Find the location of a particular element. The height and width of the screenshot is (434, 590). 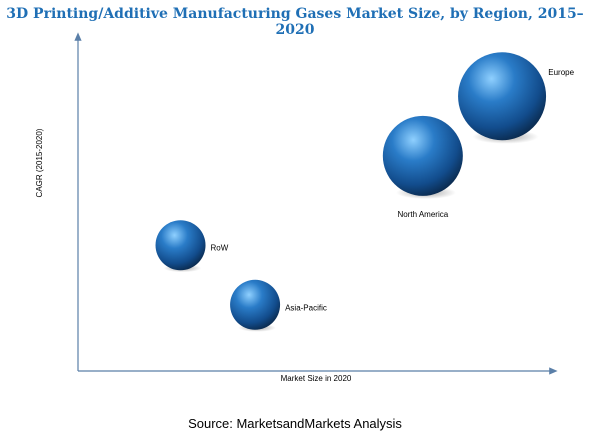

source-note: Source: MarketsandMarkets Analysis is located at coordinates (295, 423).